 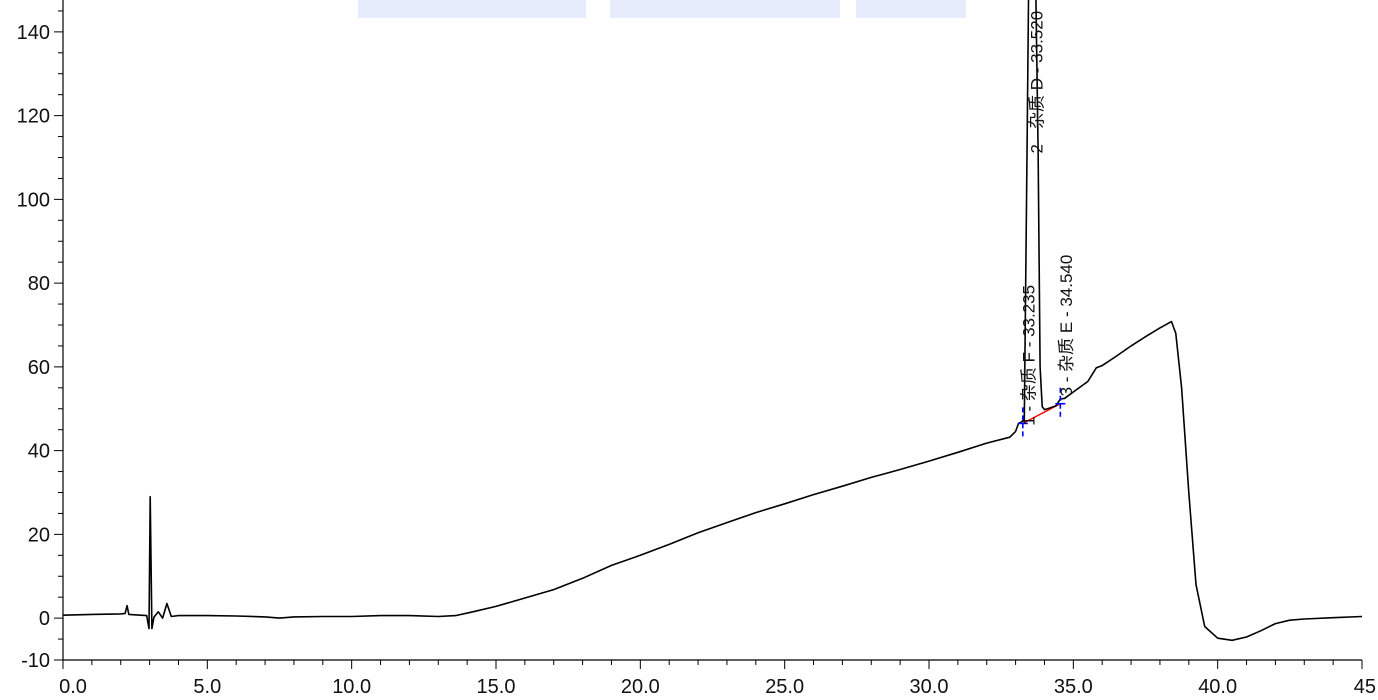 What do you see at coordinates (33, 117) in the screenshot?
I see `y-tick-label: 120` at bounding box center [33, 117].